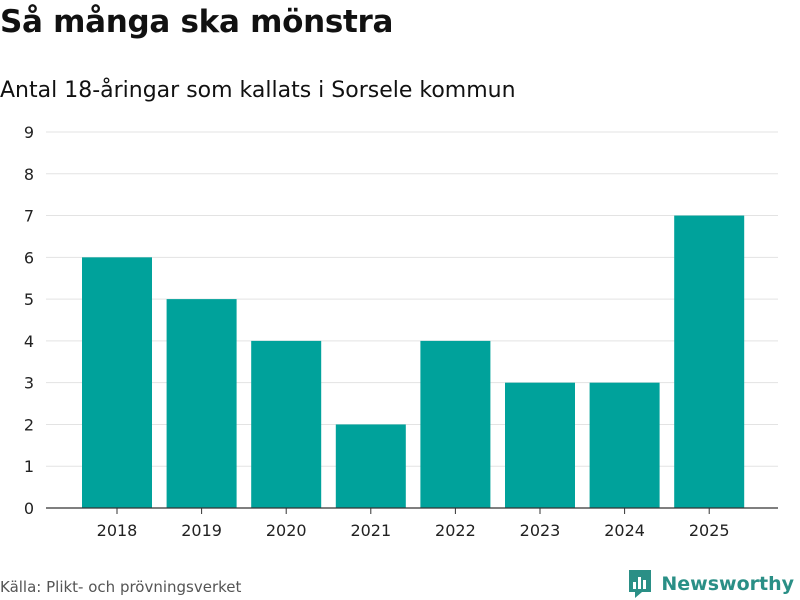 The height and width of the screenshot is (600, 800). I want to click on x-axis-ticks: 2018 2019 2020 2021 2022 2023 2024 2025, so click(413, 524).